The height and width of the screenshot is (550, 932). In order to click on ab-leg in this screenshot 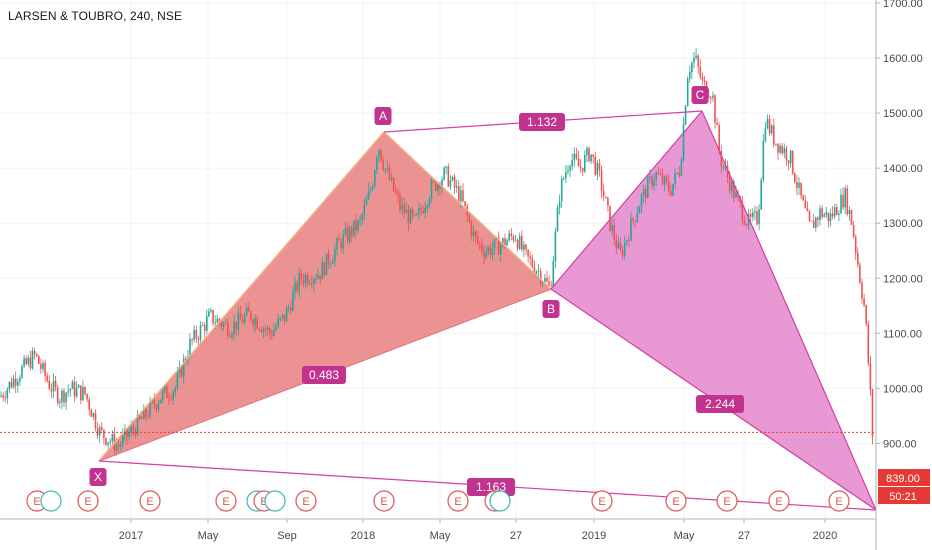, I will do `click(467, 210)`.